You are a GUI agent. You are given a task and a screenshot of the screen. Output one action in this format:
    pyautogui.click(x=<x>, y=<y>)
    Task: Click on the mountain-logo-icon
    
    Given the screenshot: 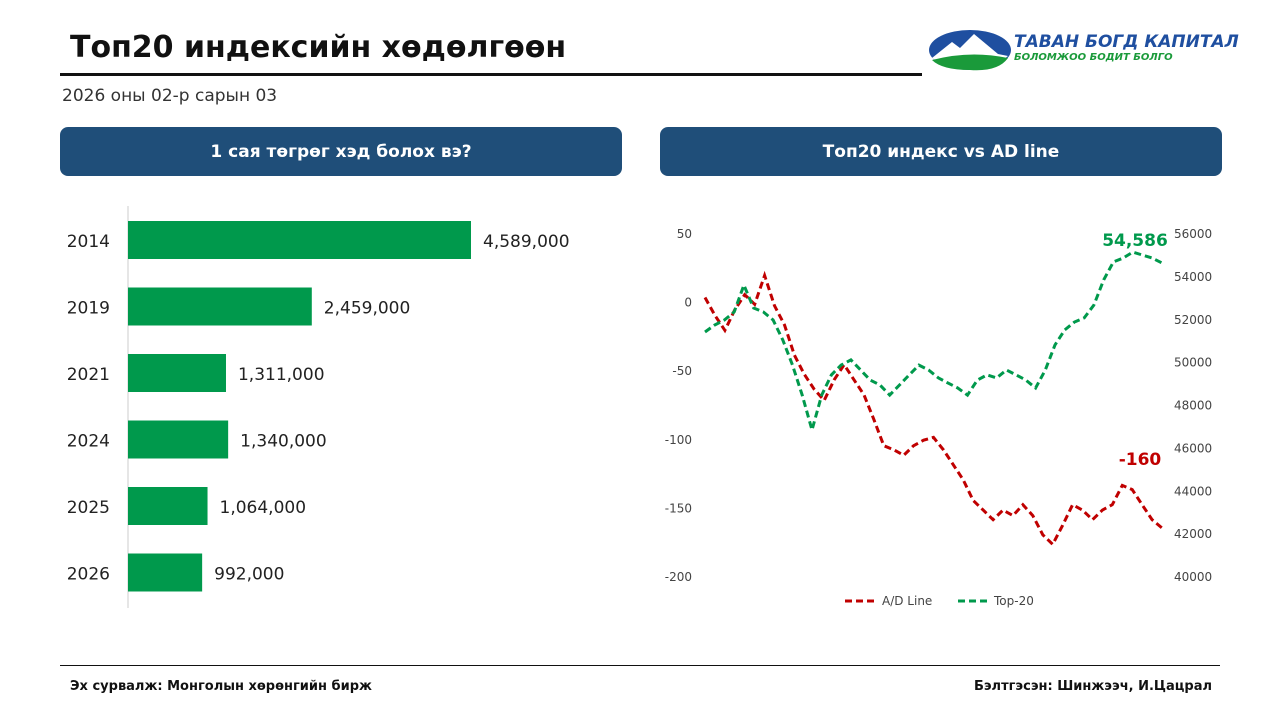 What is the action you would take?
    pyautogui.click(x=970, y=50)
    